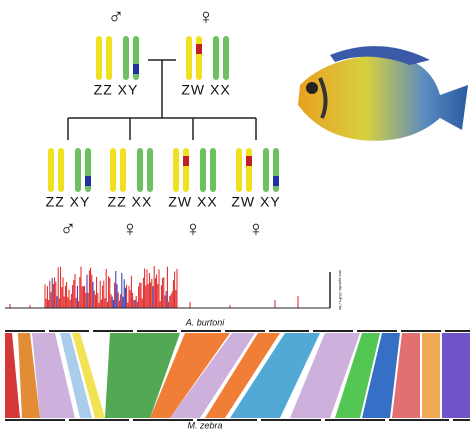 Image resolution: width=474 pixels, height=433 pixels. I want to click on genotype-label: ZW XY, so click(255, 202).